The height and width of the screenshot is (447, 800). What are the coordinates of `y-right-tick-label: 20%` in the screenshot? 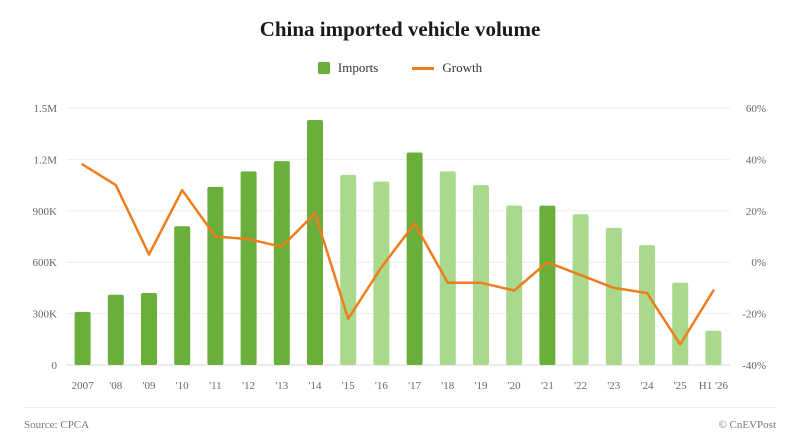 It's located at (756, 212).